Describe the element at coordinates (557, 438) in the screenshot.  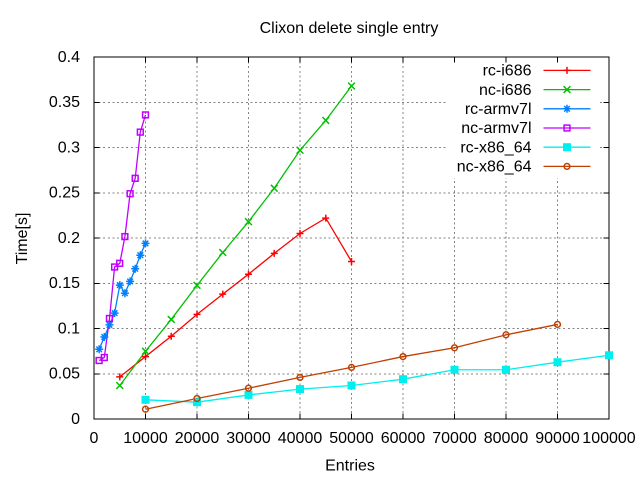
I see `svg-text: 90000` at that location.